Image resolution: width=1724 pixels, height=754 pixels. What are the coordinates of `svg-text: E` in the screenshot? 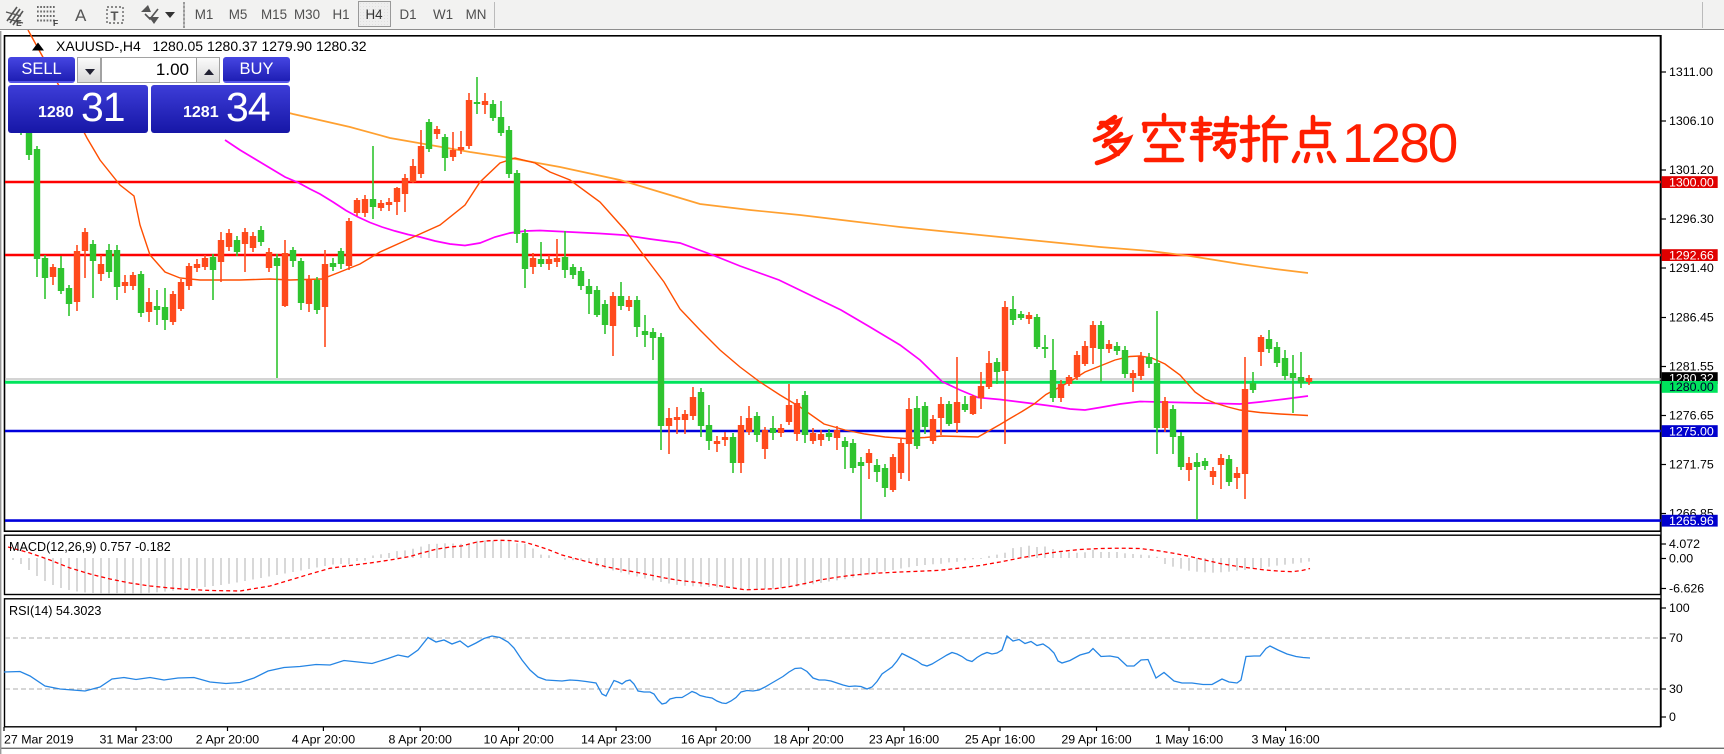 It's located at (19, 23).